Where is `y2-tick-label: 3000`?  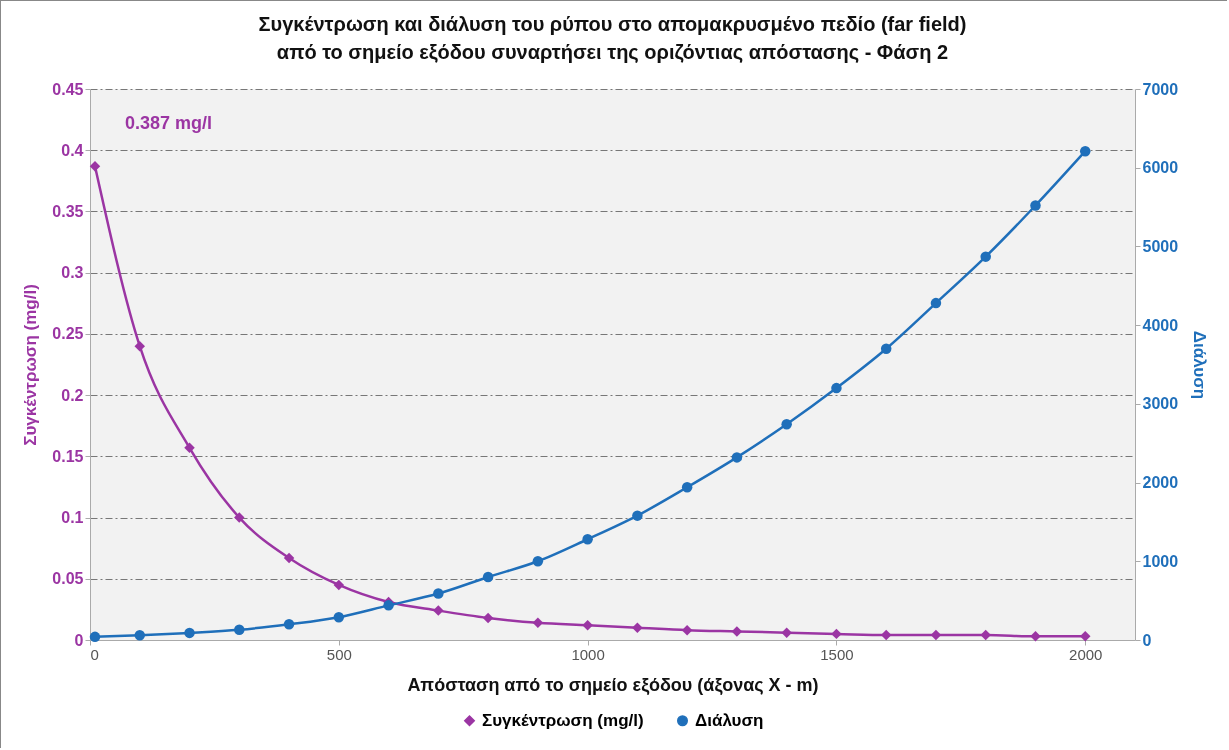
y2-tick-label: 3000 is located at coordinates (1160, 404).